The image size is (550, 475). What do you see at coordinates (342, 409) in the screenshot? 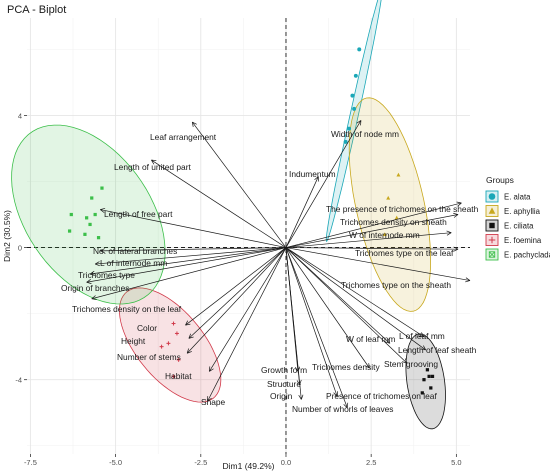
I see `variable-label: Number of whorls of leaves` at bounding box center [342, 409].